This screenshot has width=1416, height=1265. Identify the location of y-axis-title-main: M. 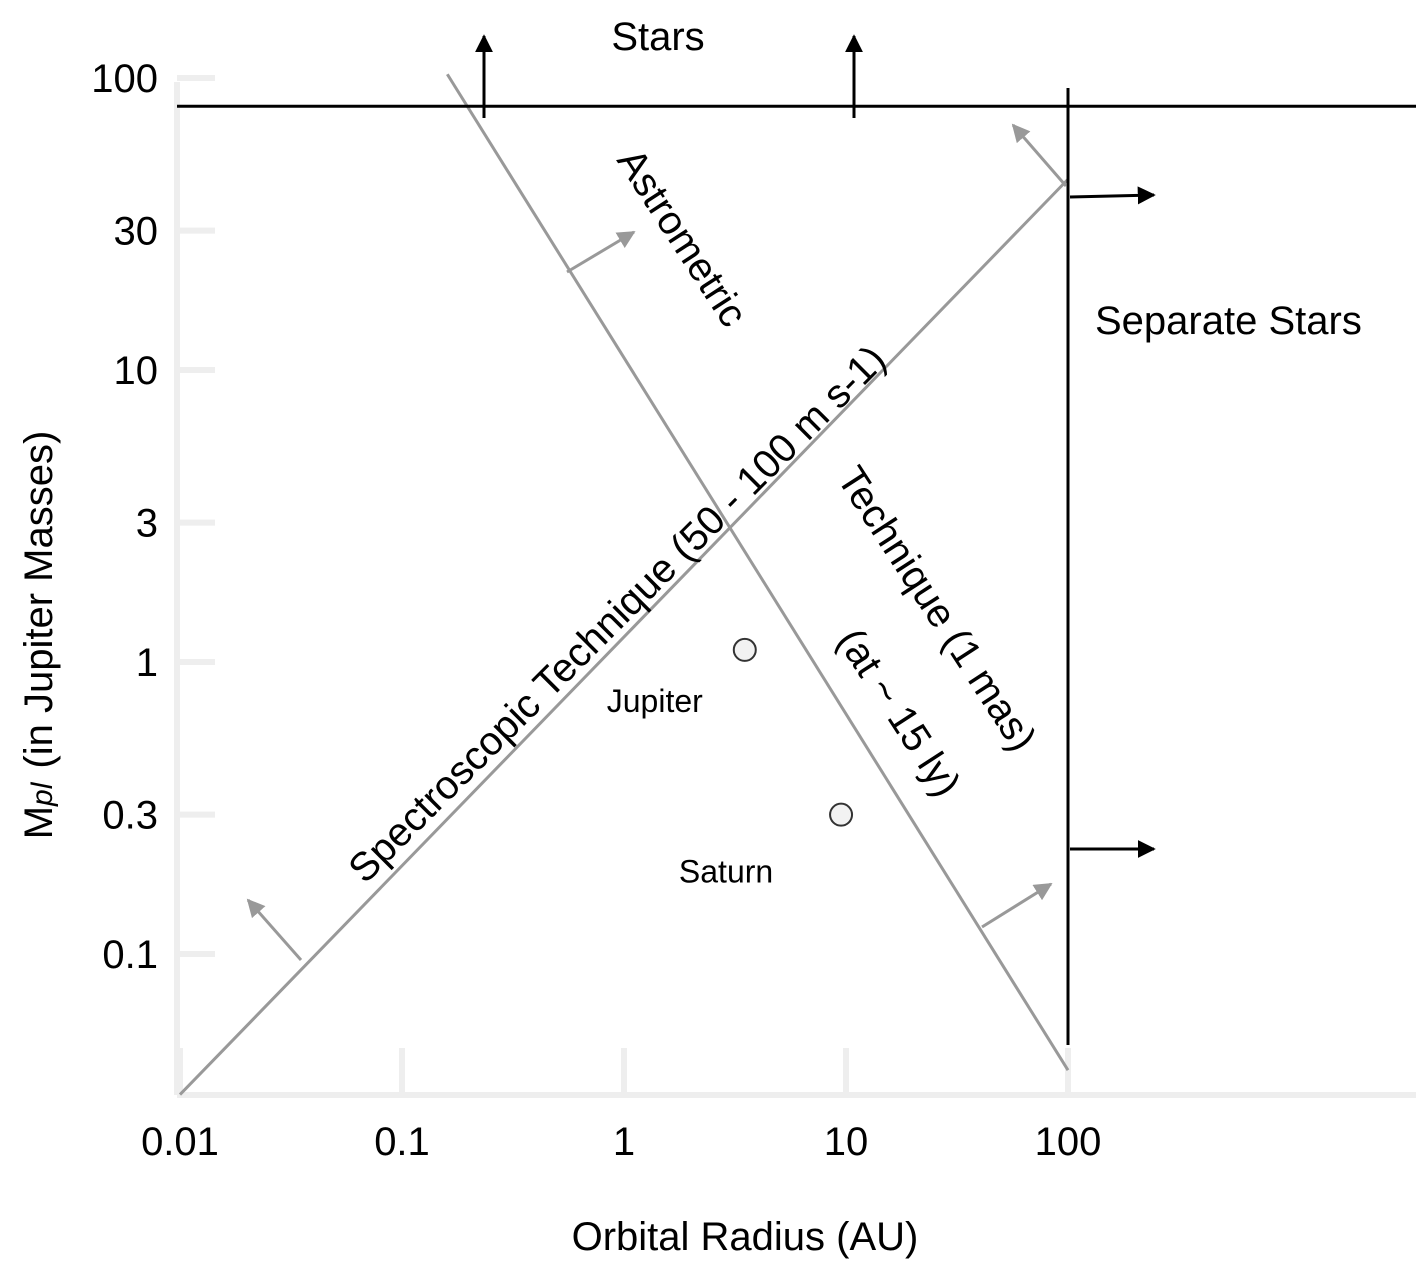
(39, 822).